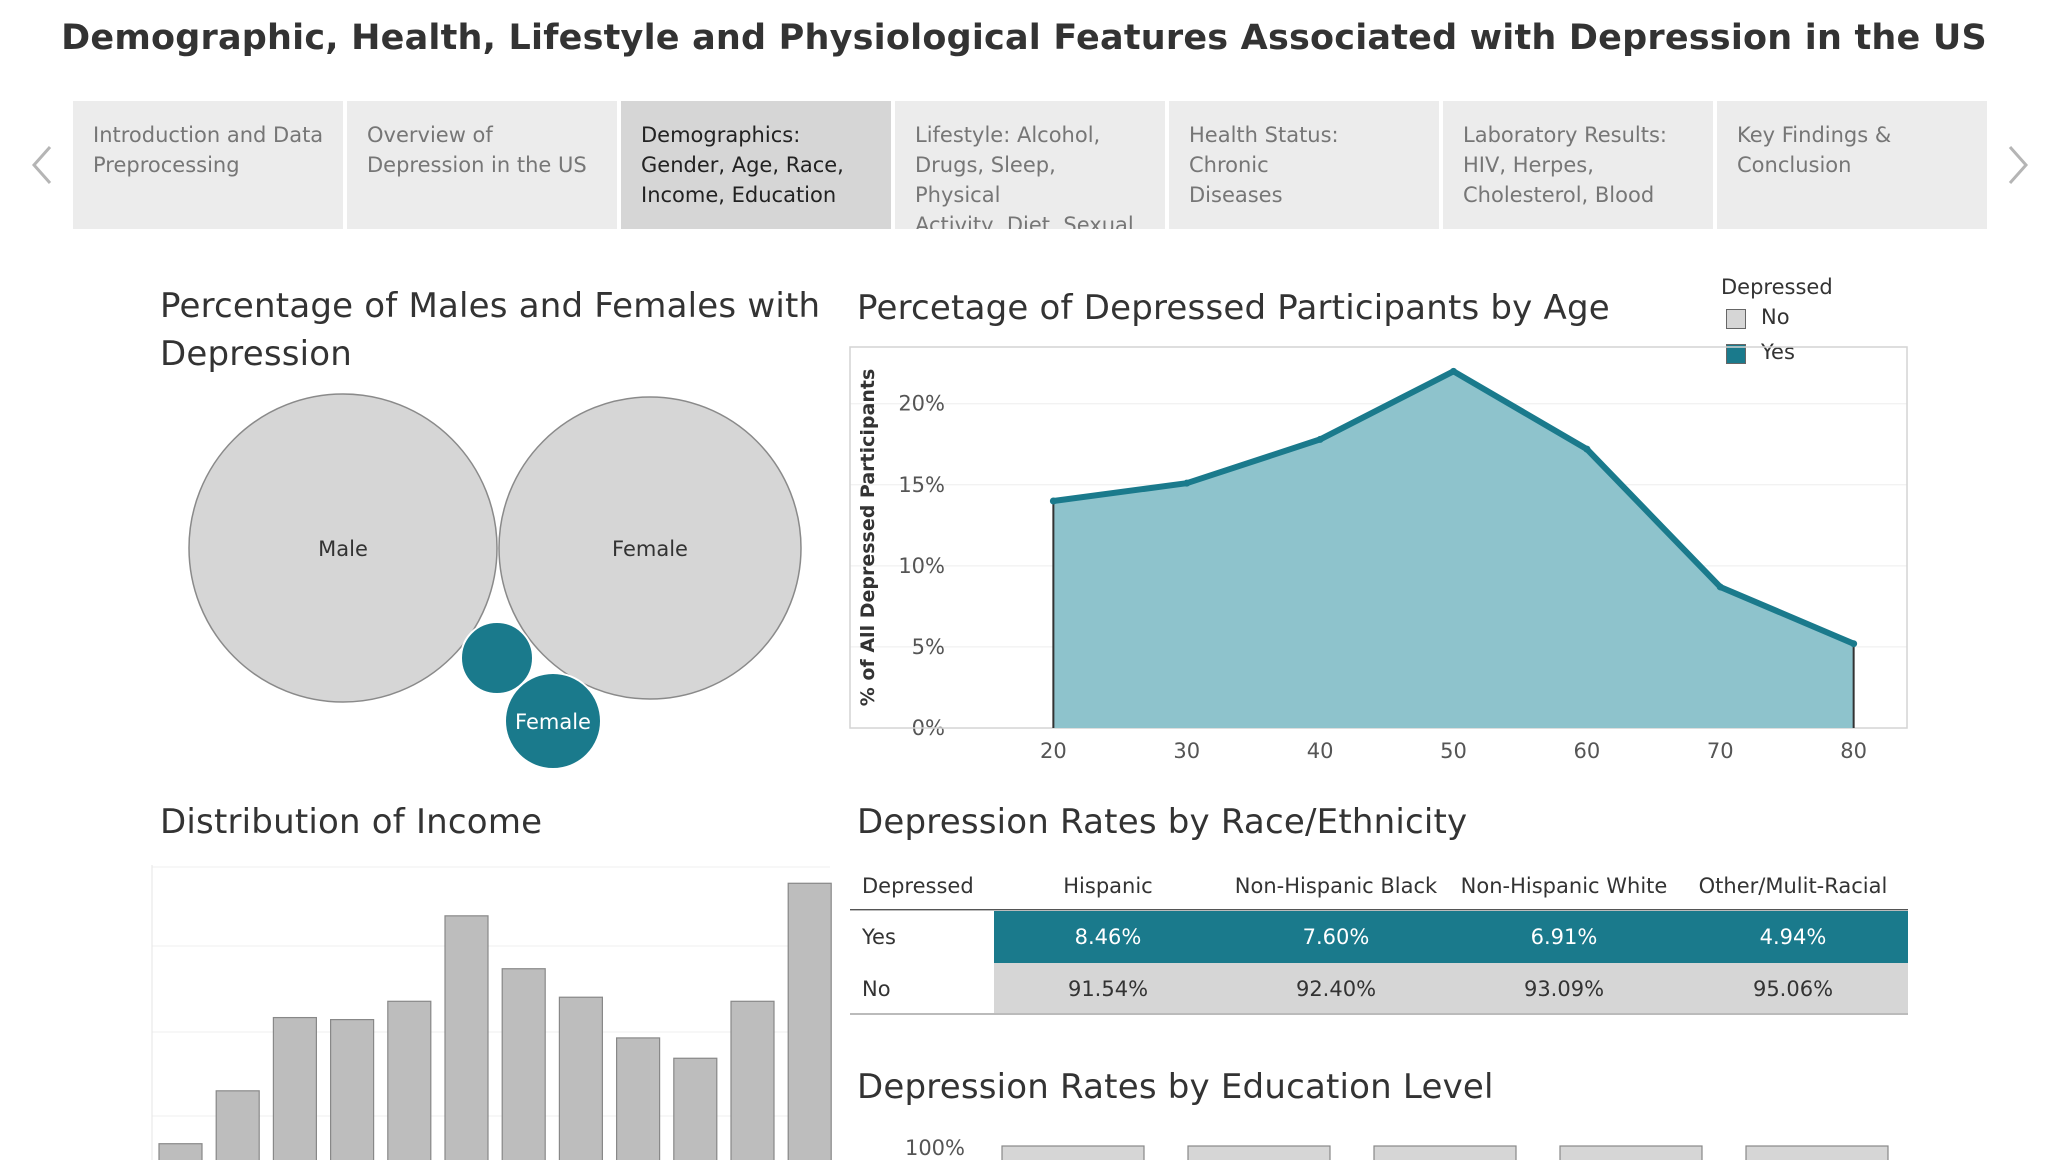 This screenshot has height=1160, width=2048. What do you see at coordinates (1108, 886) in the screenshot?
I see `race-col-header: Hispanic` at bounding box center [1108, 886].